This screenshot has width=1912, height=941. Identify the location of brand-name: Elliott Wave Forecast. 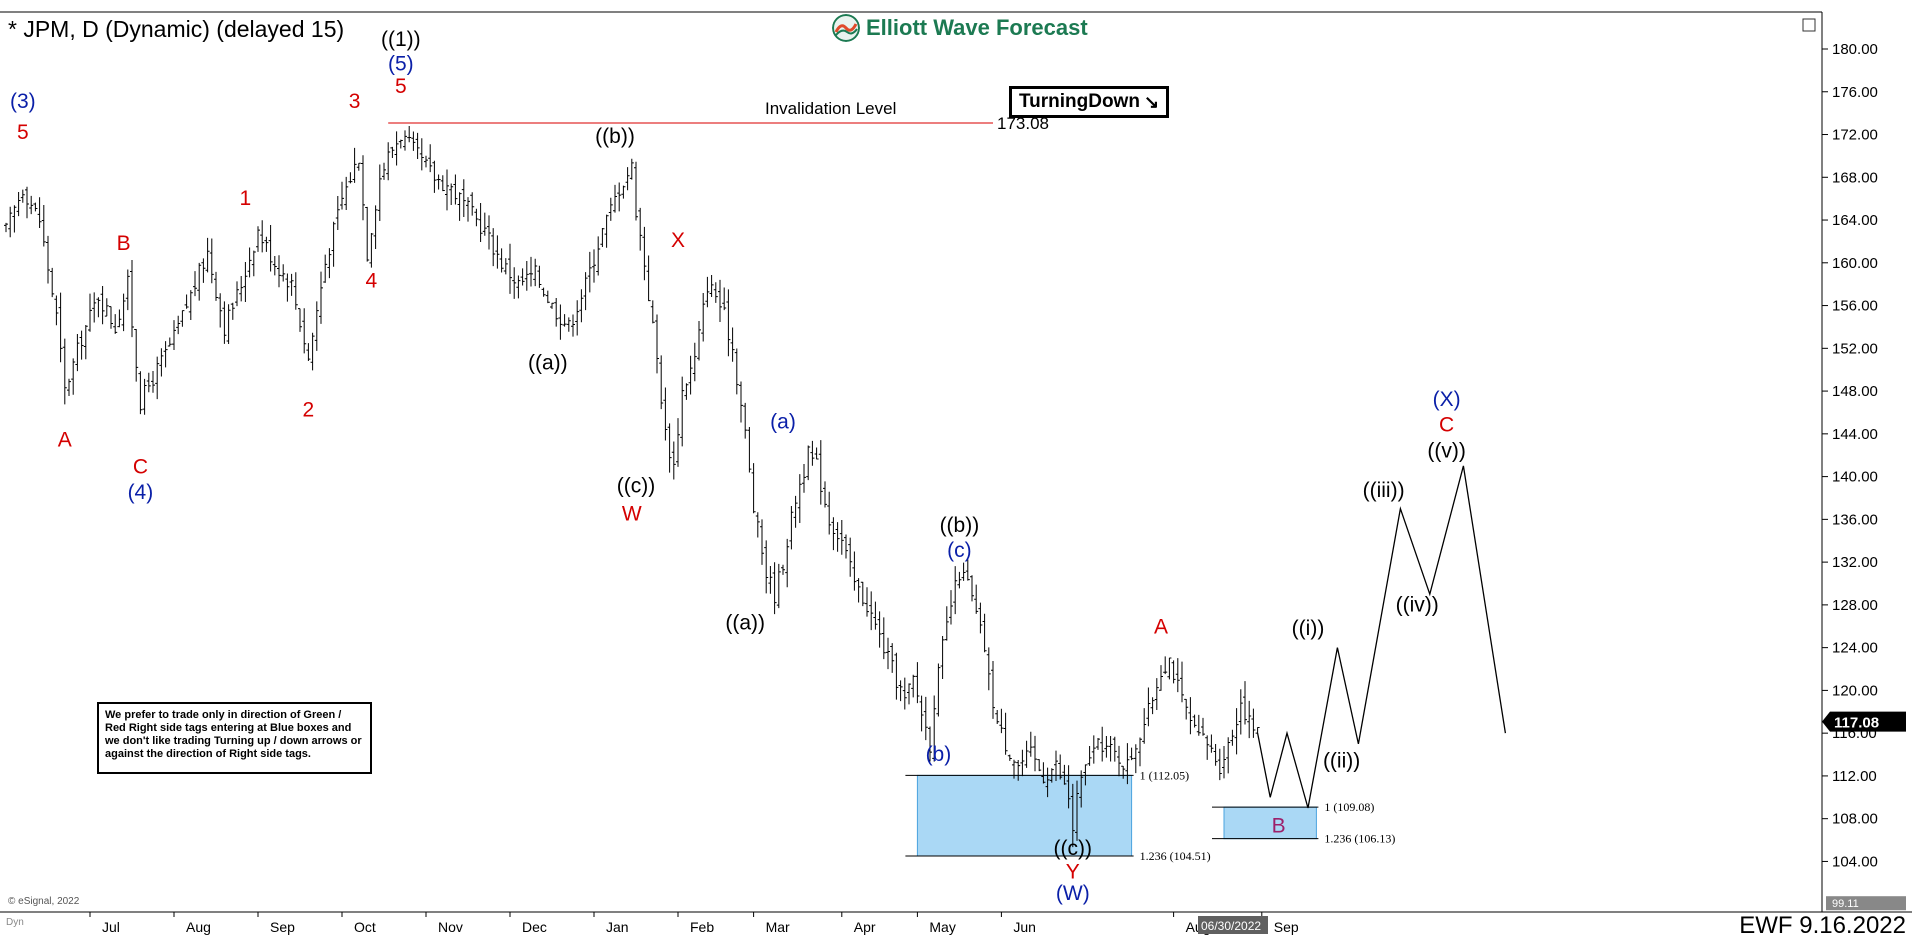
(977, 27).